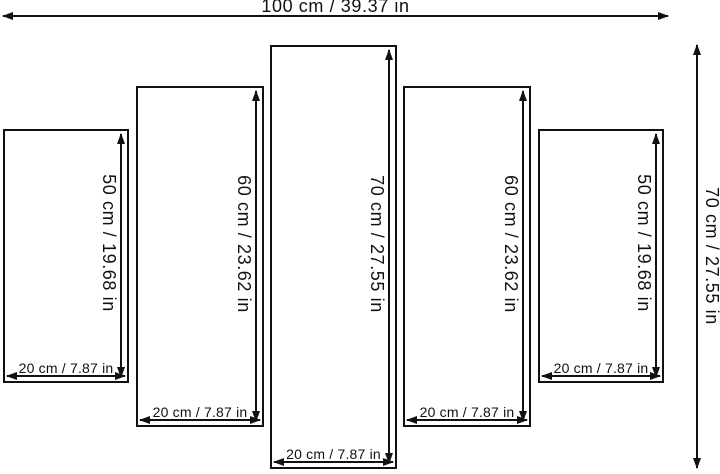  Describe the element at coordinates (389, 256) in the screenshot. I see `panel-3-height-arrow` at that location.